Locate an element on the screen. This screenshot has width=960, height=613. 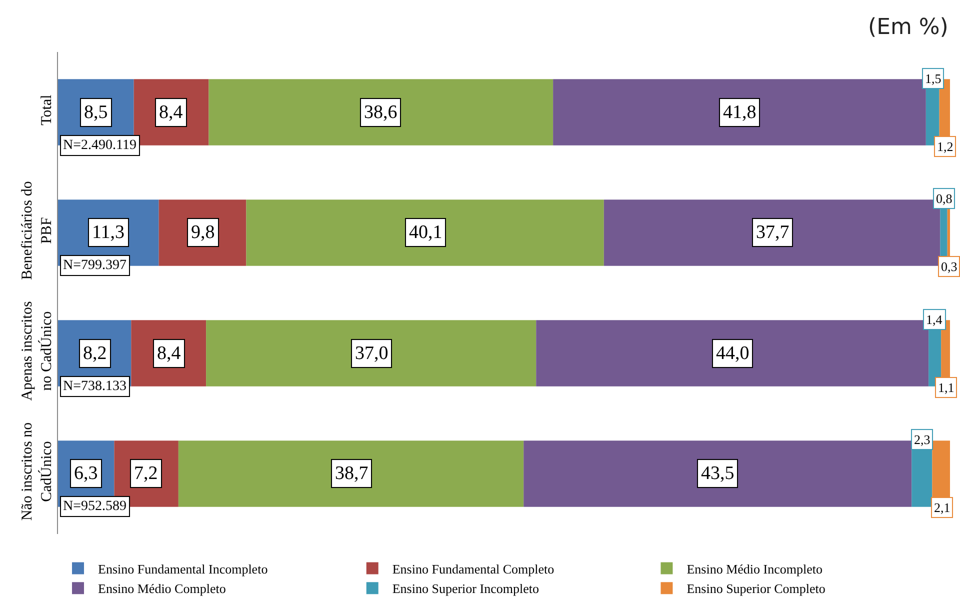
data-label: 0,8 is located at coordinates (944, 198).